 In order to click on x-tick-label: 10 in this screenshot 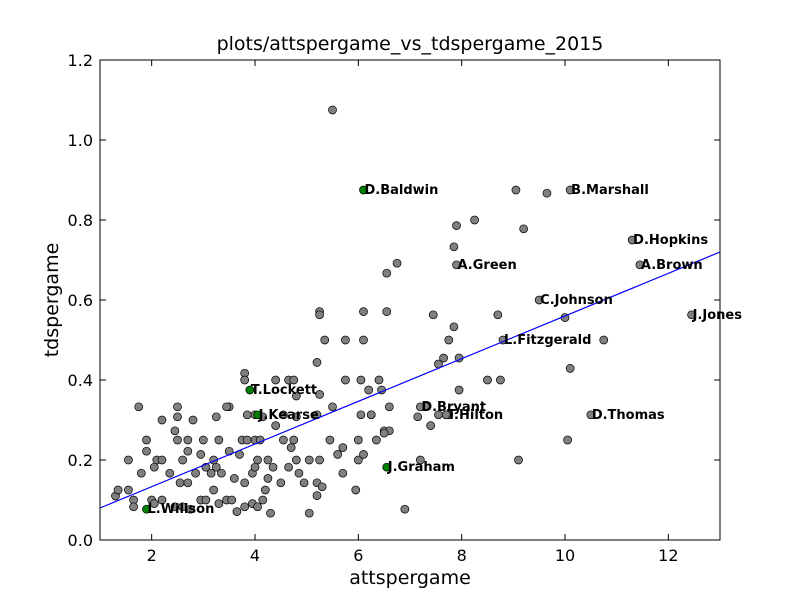, I will do `click(565, 555)`.